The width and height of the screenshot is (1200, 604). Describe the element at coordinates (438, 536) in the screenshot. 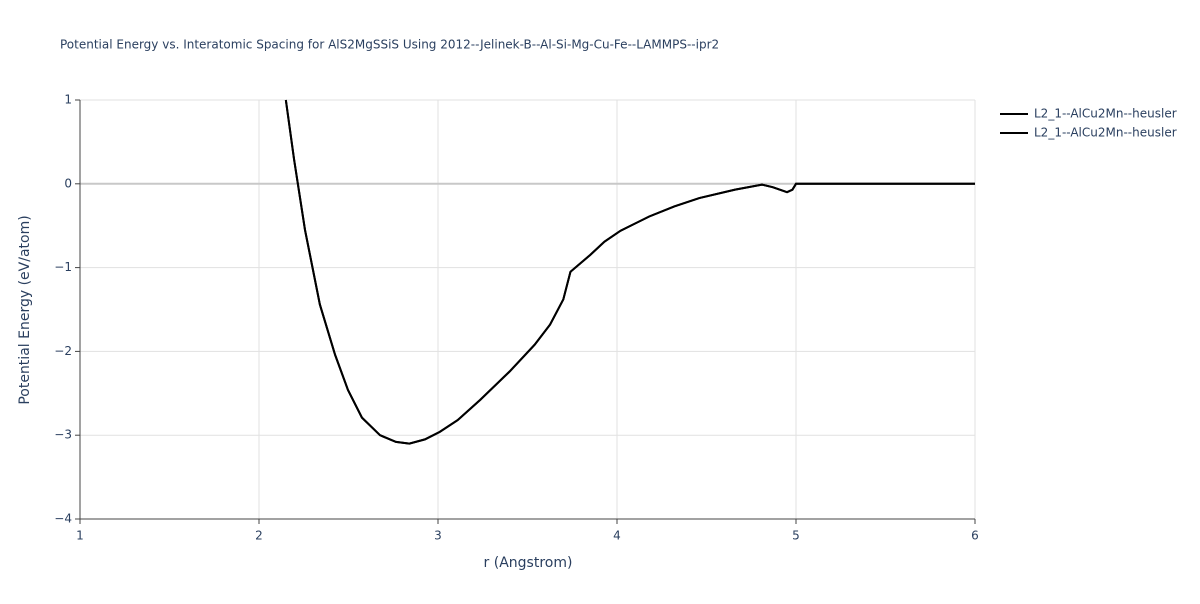

I see `x-tick-label: 3` at that location.